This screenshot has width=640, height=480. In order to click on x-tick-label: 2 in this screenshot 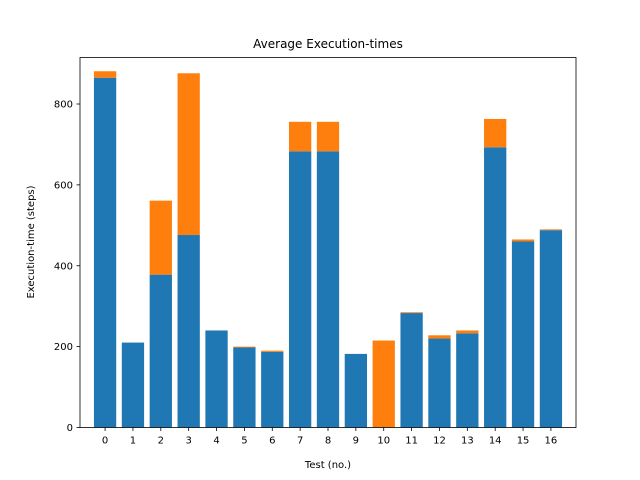, I will do `click(161, 441)`.